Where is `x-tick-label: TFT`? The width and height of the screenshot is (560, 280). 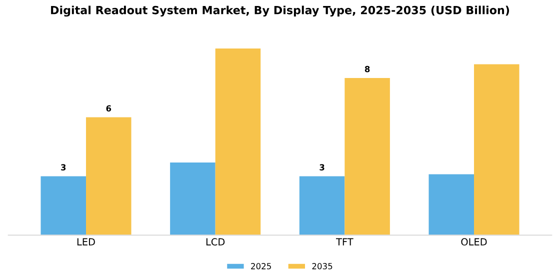
x-tick-label: TFT is located at coordinates (345, 242).